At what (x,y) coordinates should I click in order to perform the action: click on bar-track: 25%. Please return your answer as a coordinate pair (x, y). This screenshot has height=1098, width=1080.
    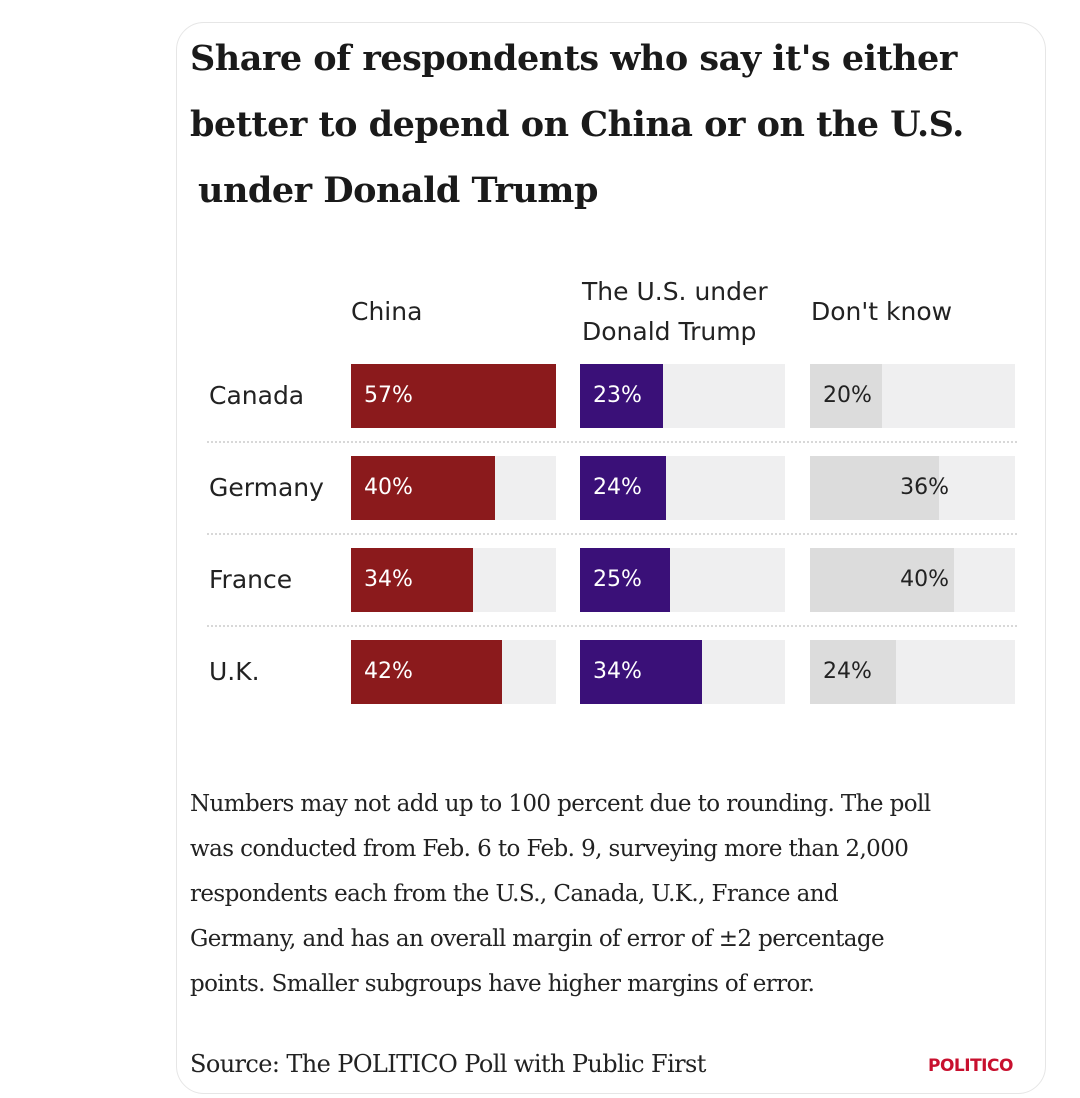
    Looking at the image, I should click on (682, 580).